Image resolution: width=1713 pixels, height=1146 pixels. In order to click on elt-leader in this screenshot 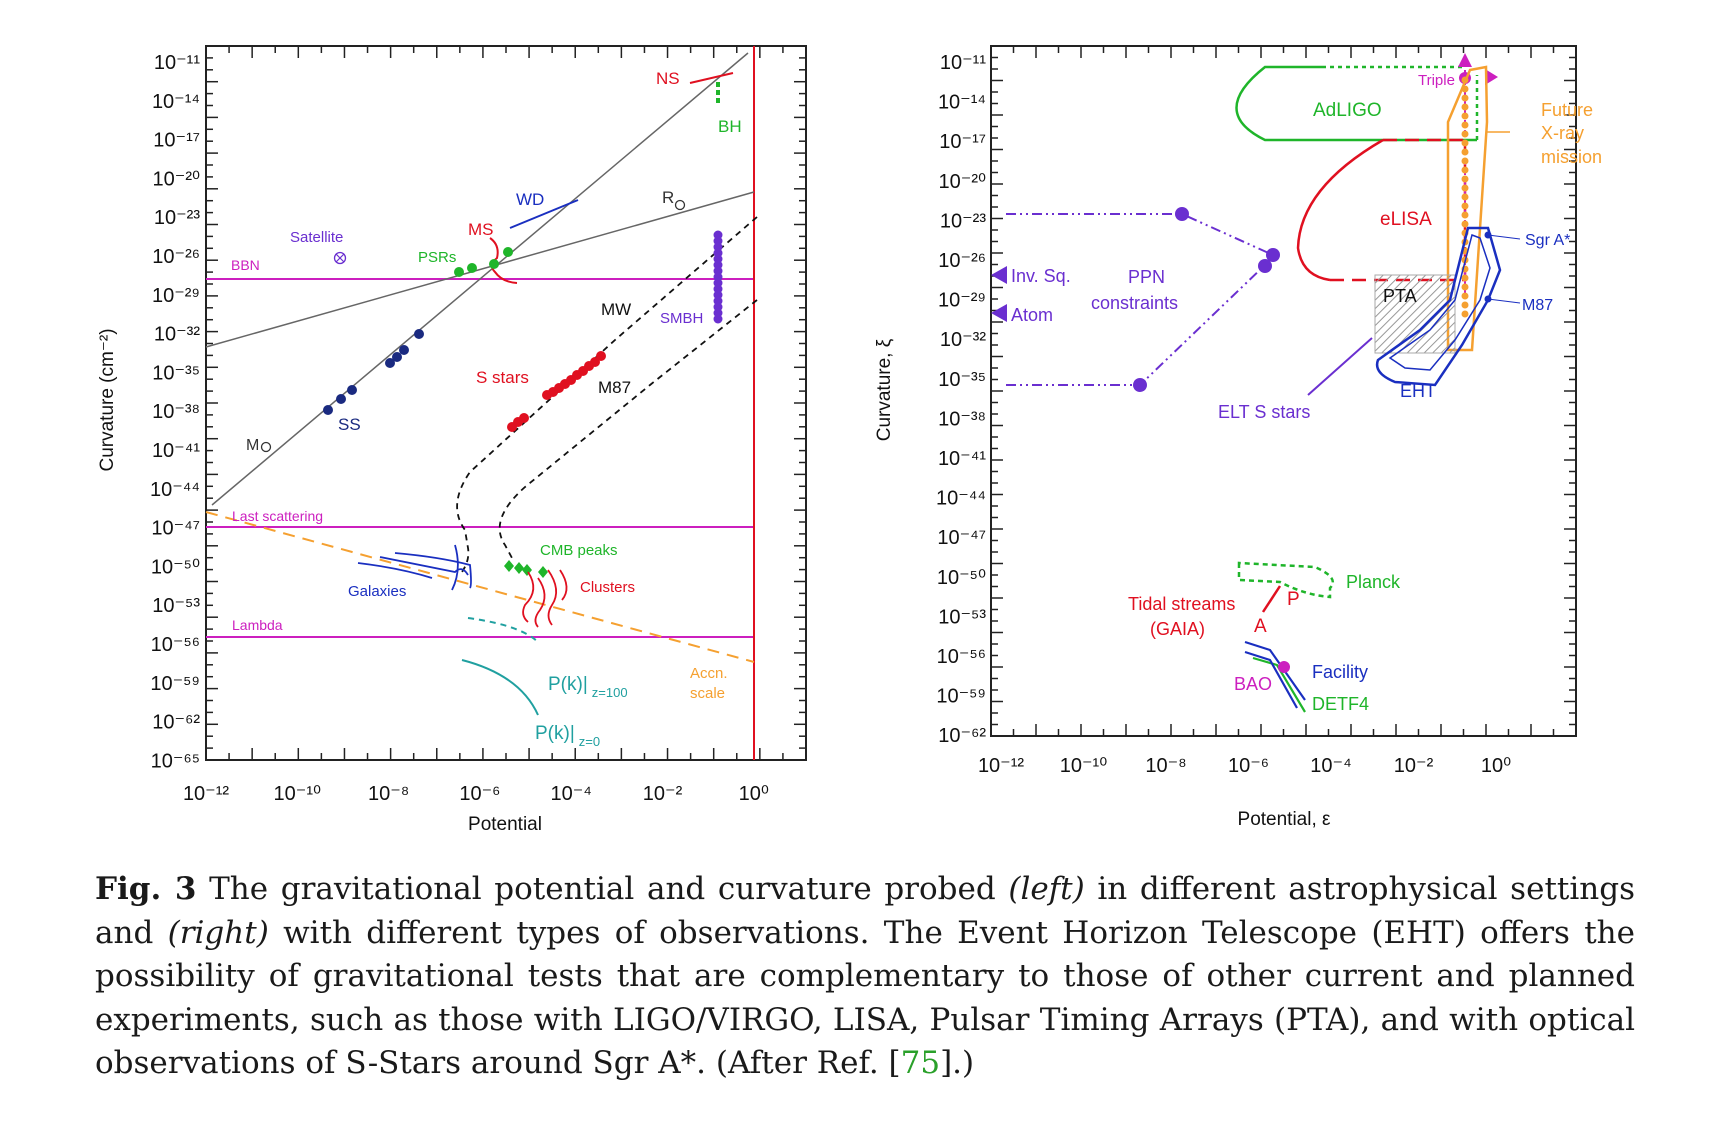, I will do `click(1340, 366)`.